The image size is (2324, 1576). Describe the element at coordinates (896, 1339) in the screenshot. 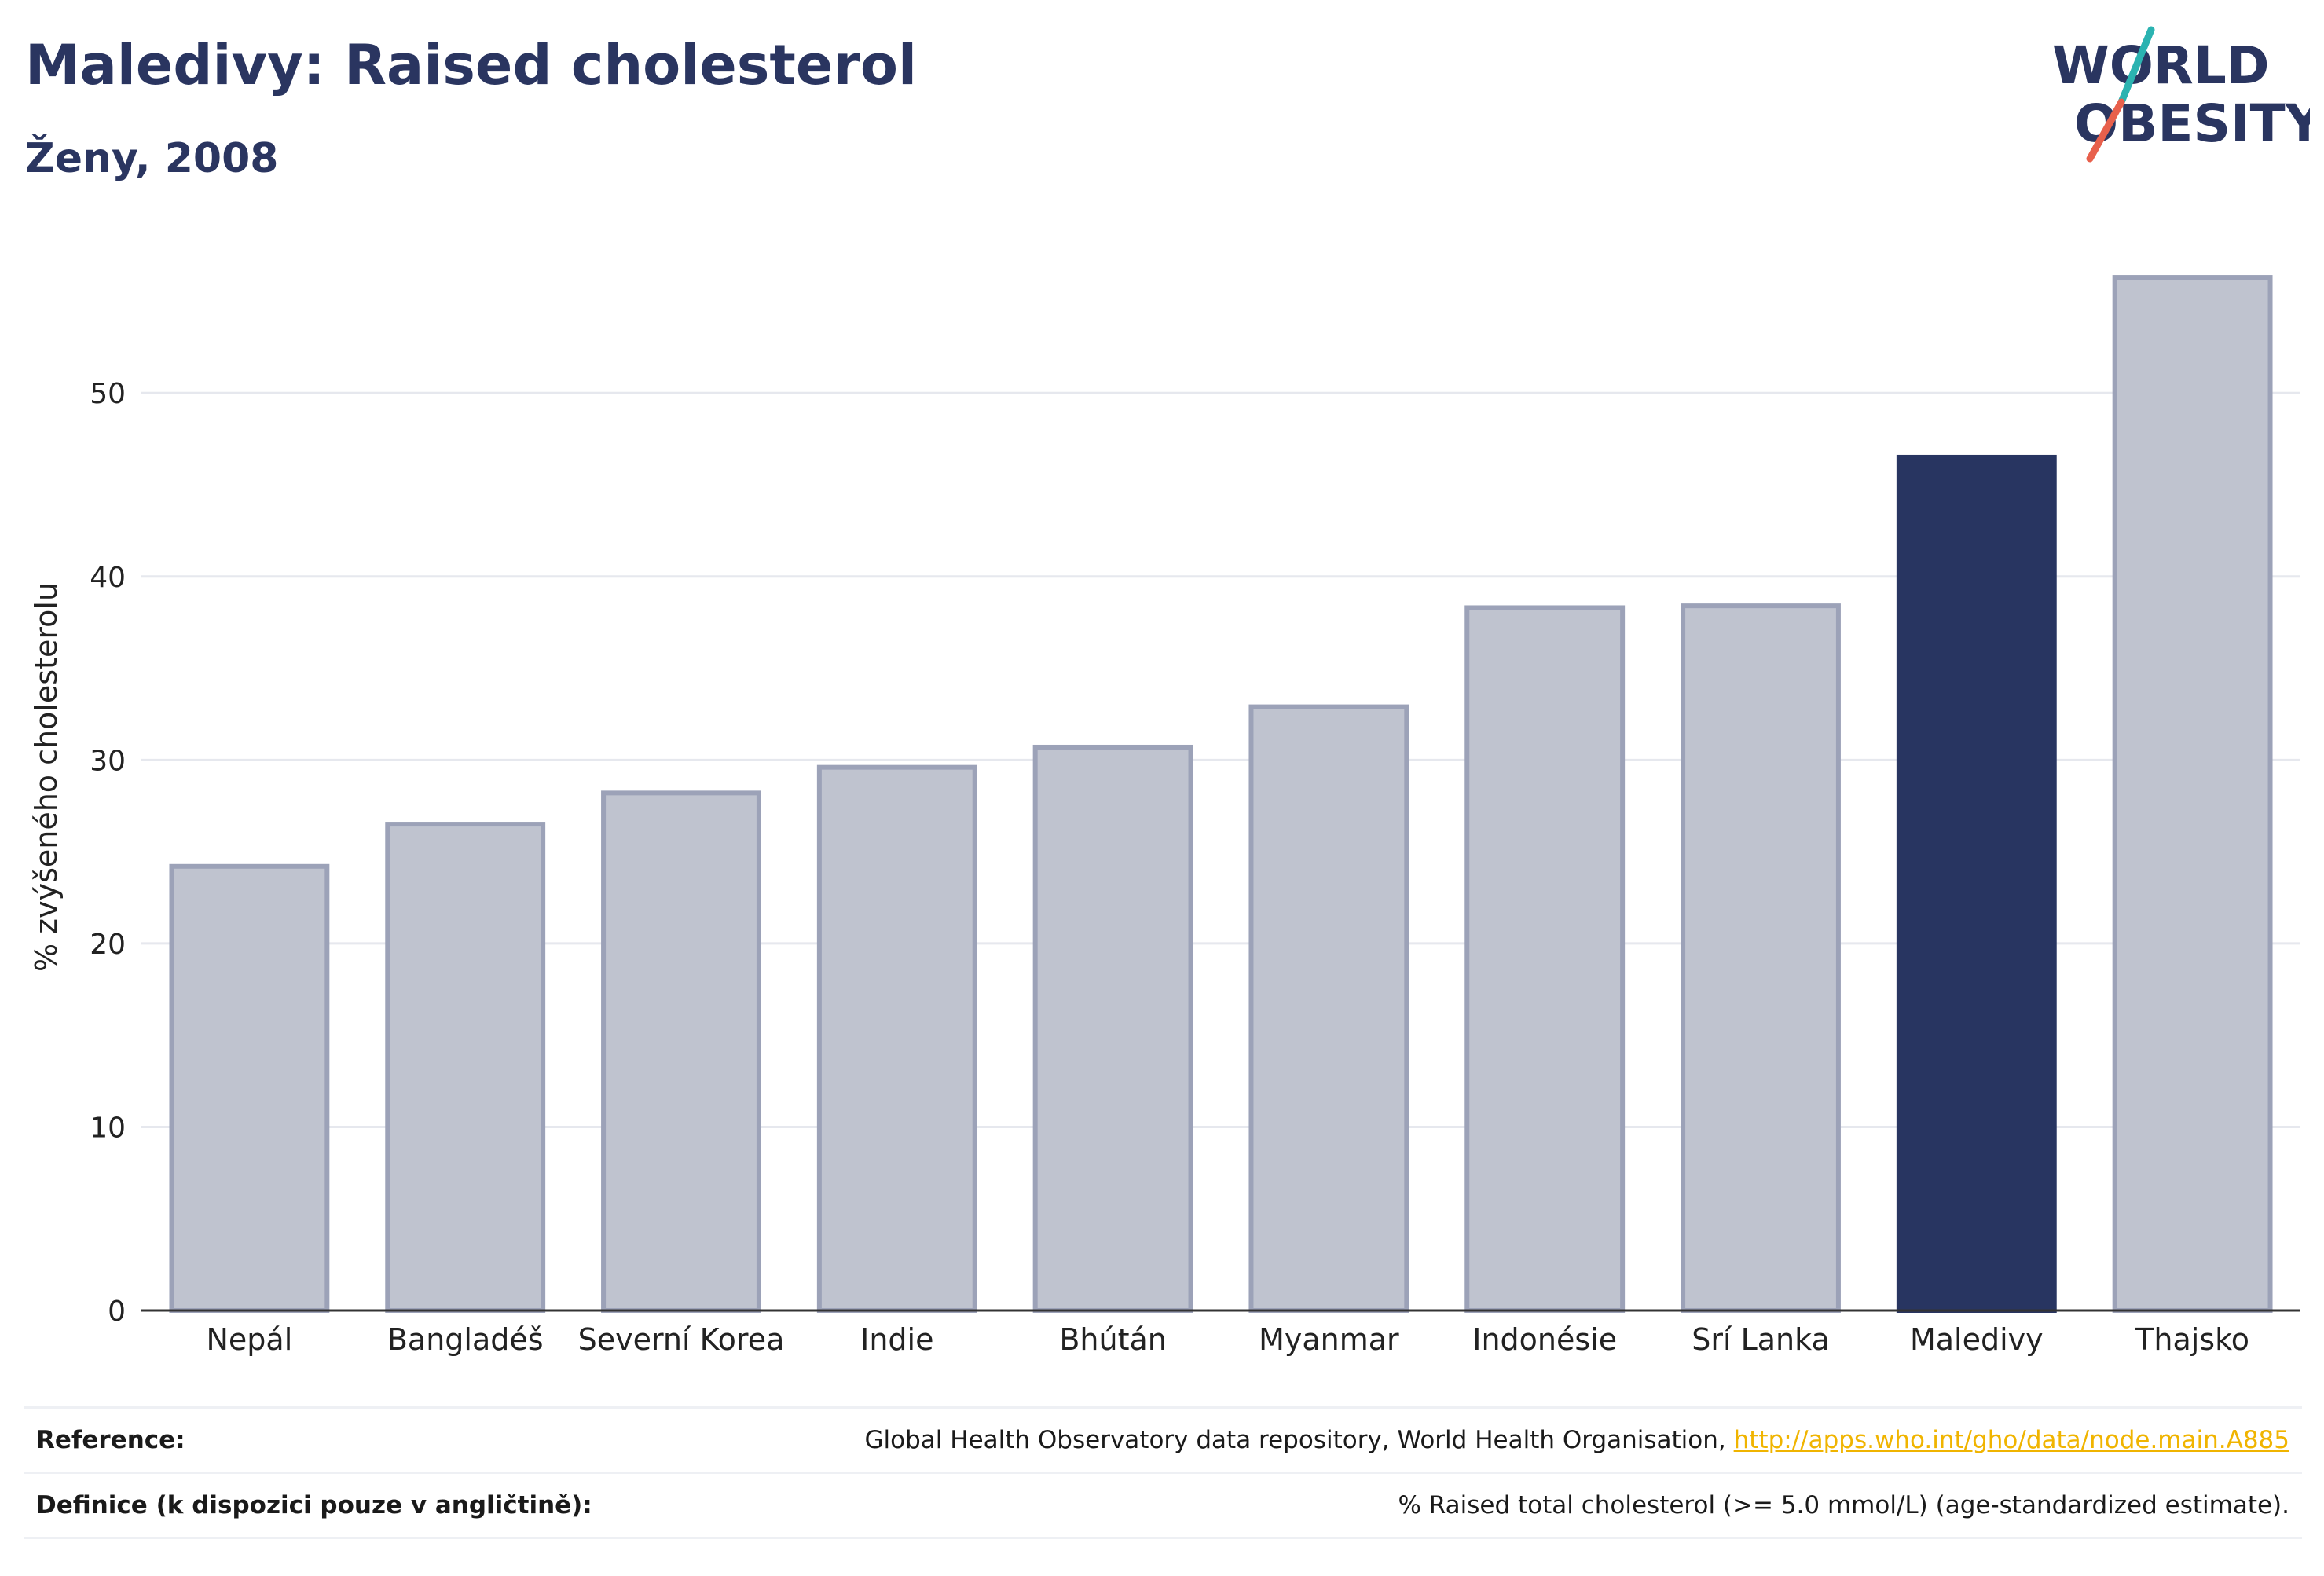

I see `x-tick-label: Indie` at that location.